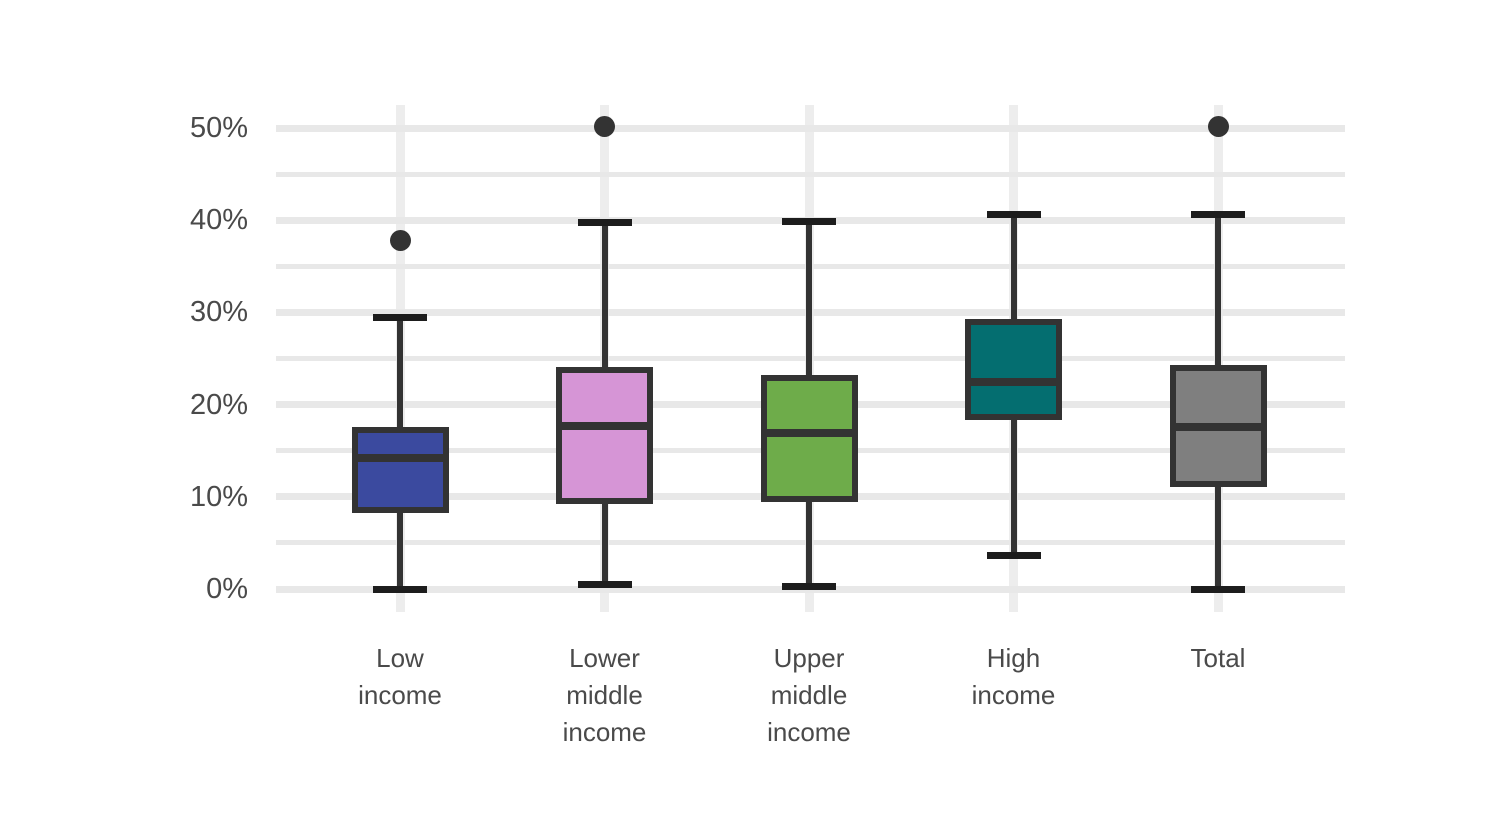 This screenshot has width=1498, height=827. I want to click on gridline-50pct, so click(810, 128).